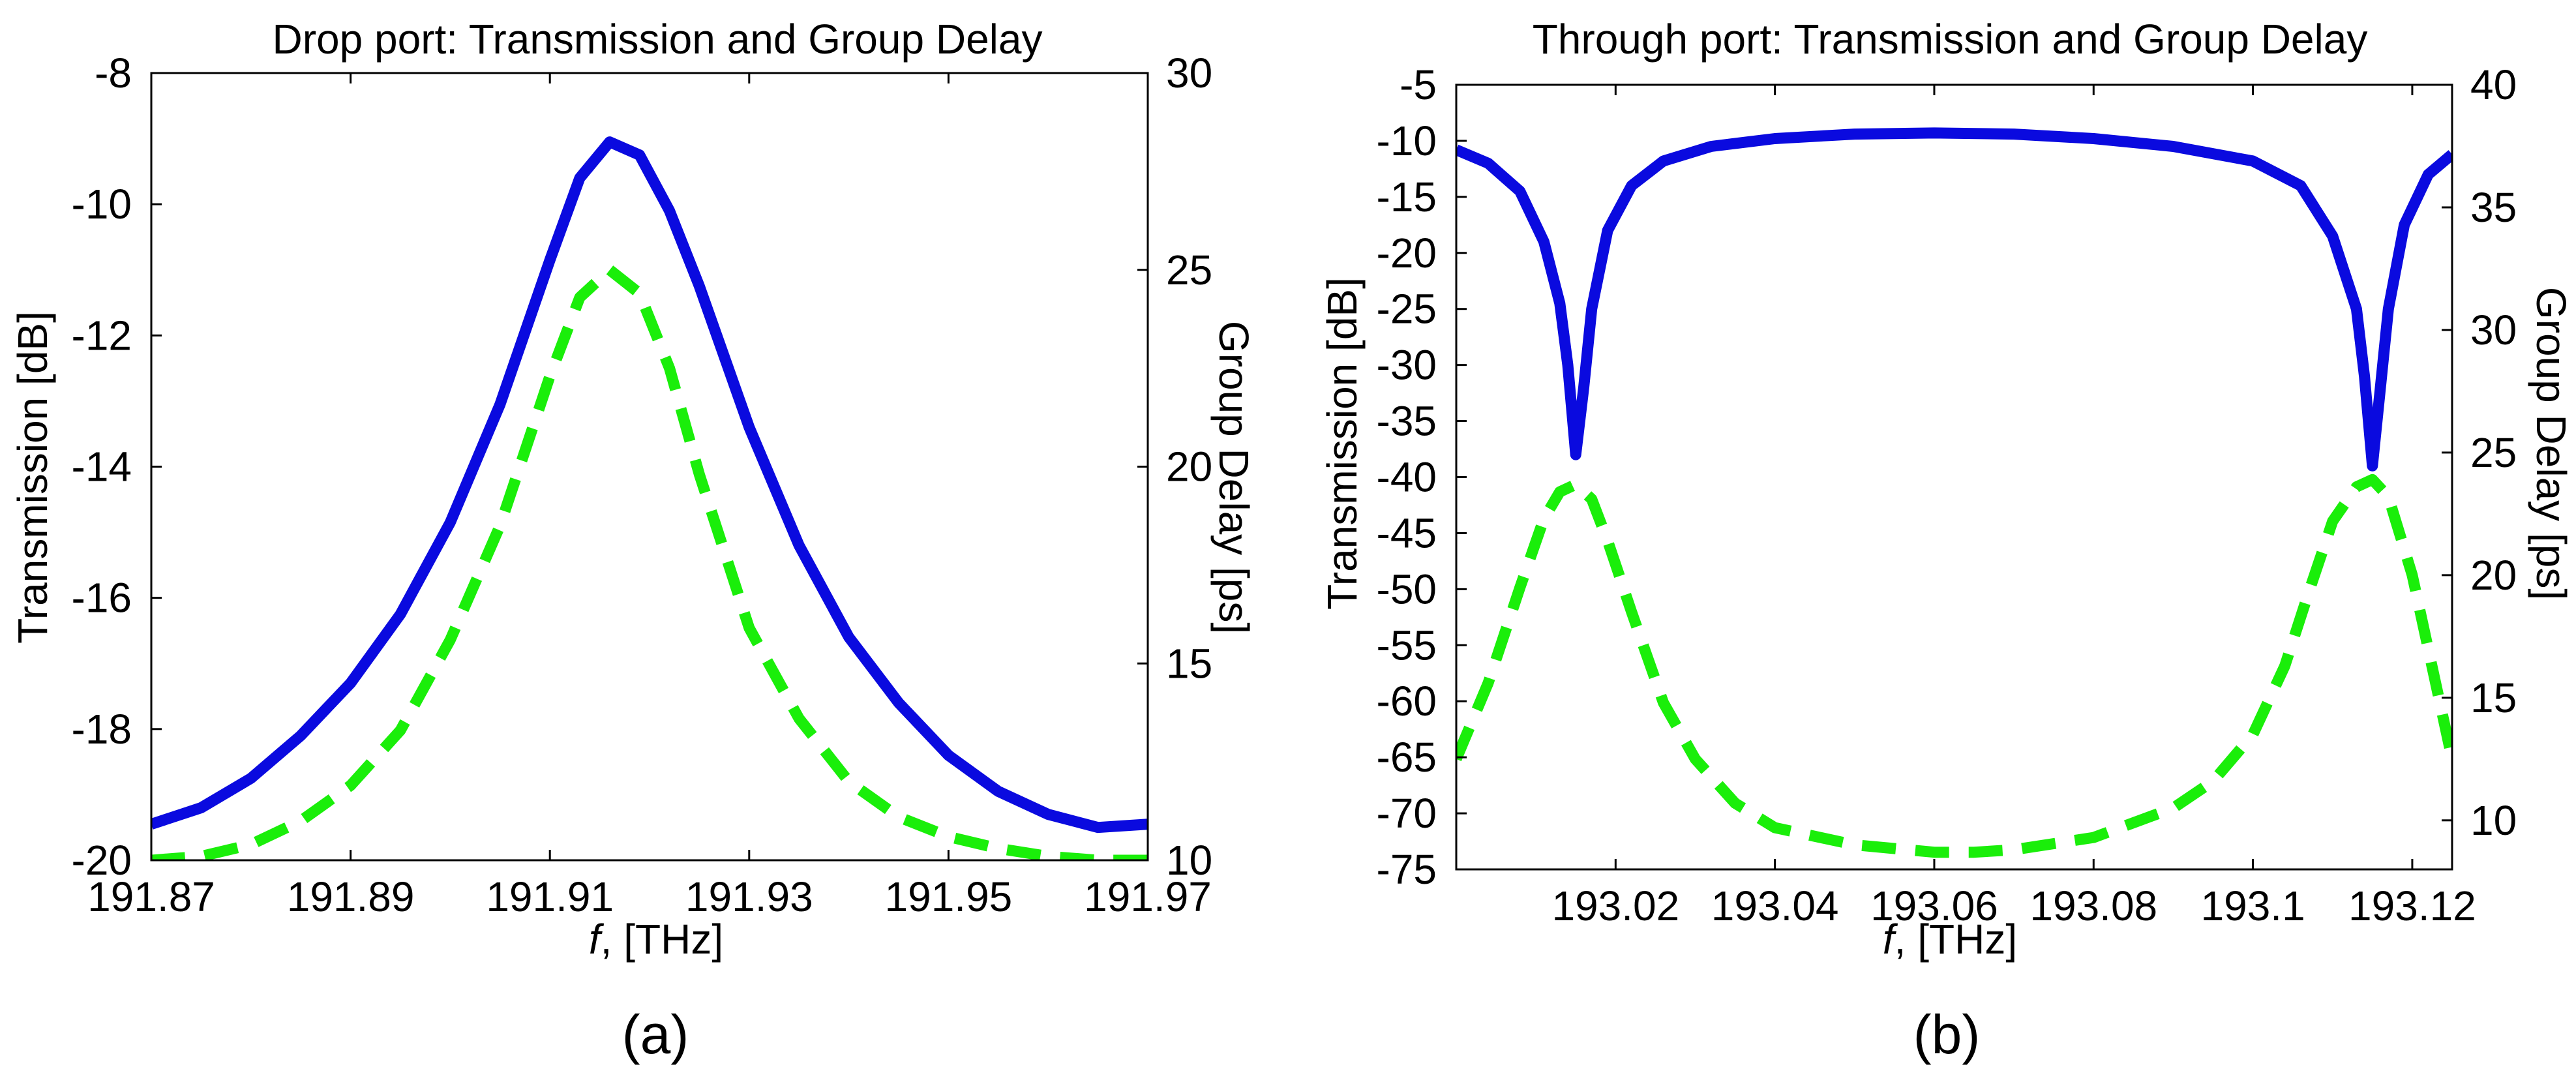 This screenshot has width=2576, height=1082. I want to click on y2-tick-label: 35, so click(2493, 207).